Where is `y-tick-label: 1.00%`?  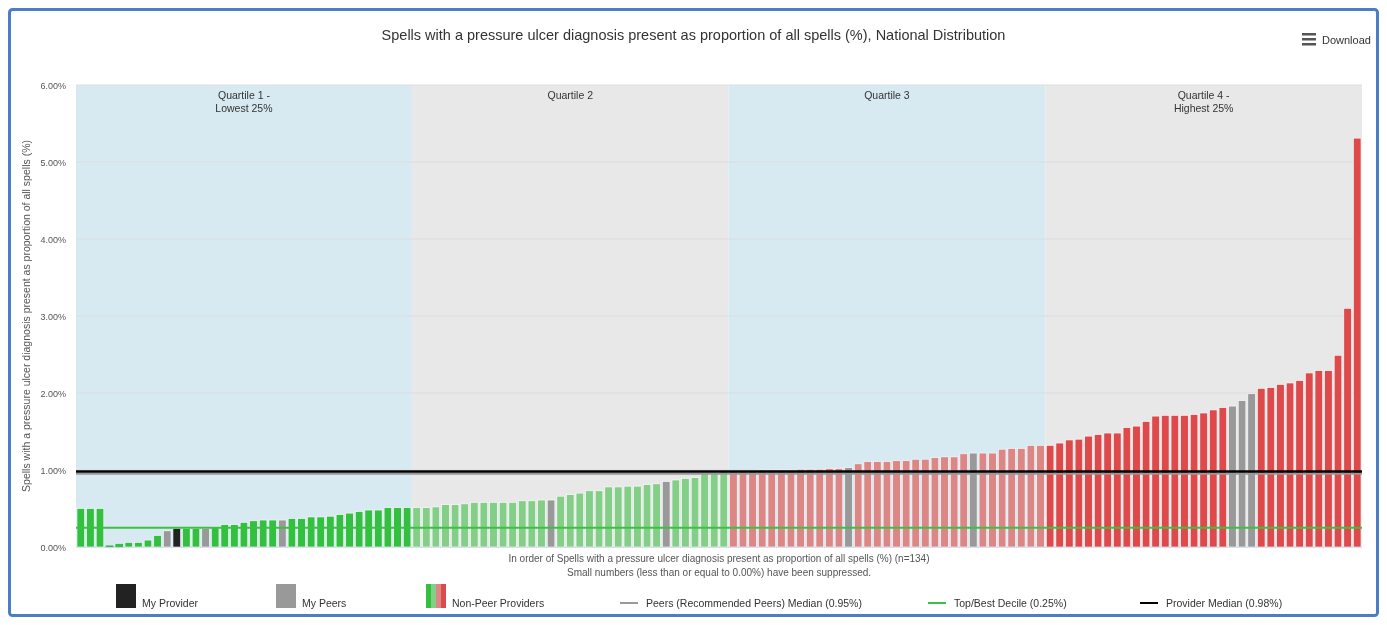 y-tick-label: 1.00% is located at coordinates (53, 470).